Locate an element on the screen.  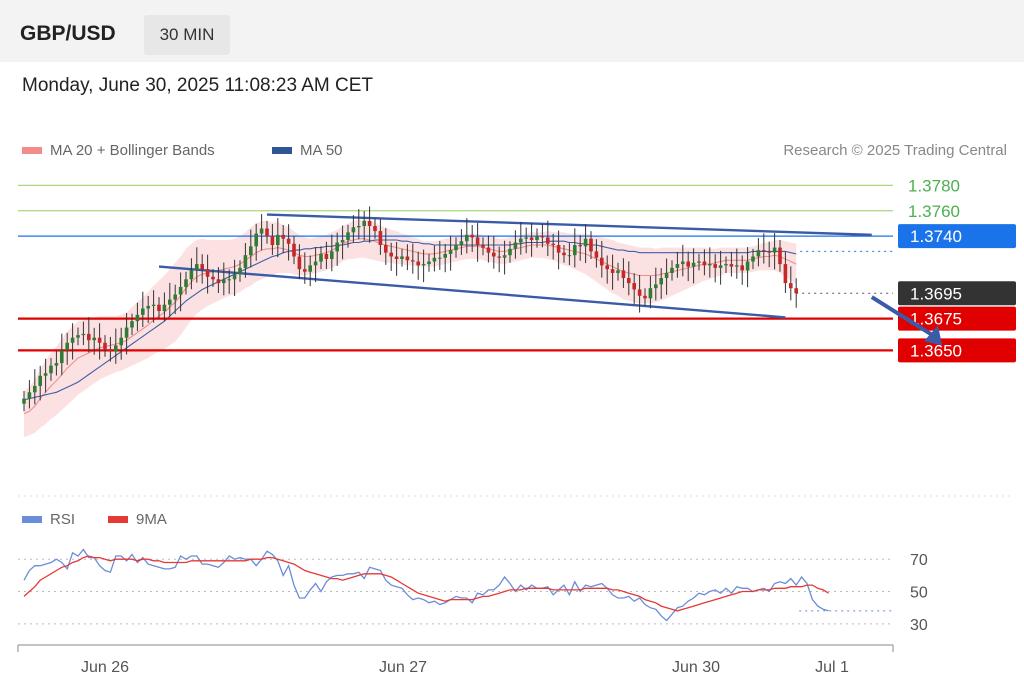
legend-ma20: MA 20 + Bollinger Bands is located at coordinates (118, 150).